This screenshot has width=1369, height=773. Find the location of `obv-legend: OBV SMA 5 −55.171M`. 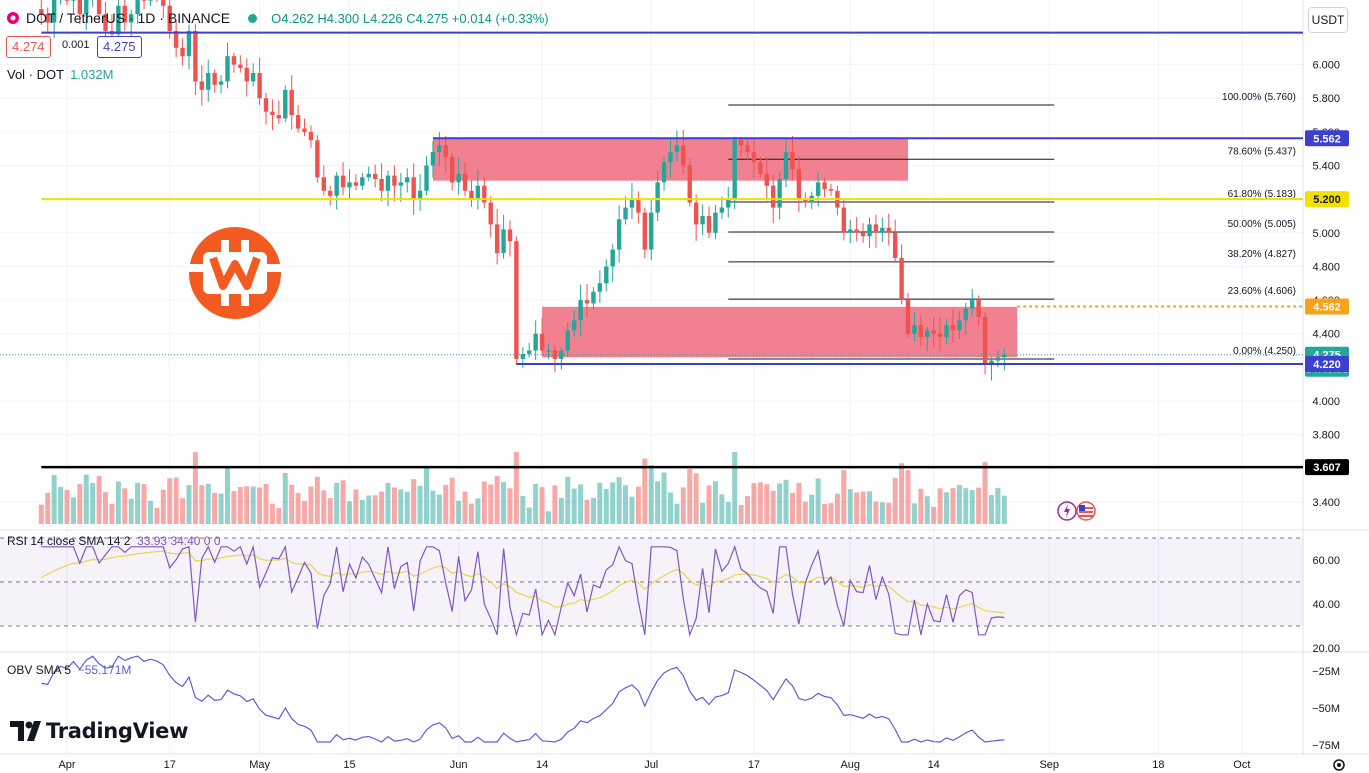

obv-legend: OBV SMA 5 −55.171M is located at coordinates (69, 670).